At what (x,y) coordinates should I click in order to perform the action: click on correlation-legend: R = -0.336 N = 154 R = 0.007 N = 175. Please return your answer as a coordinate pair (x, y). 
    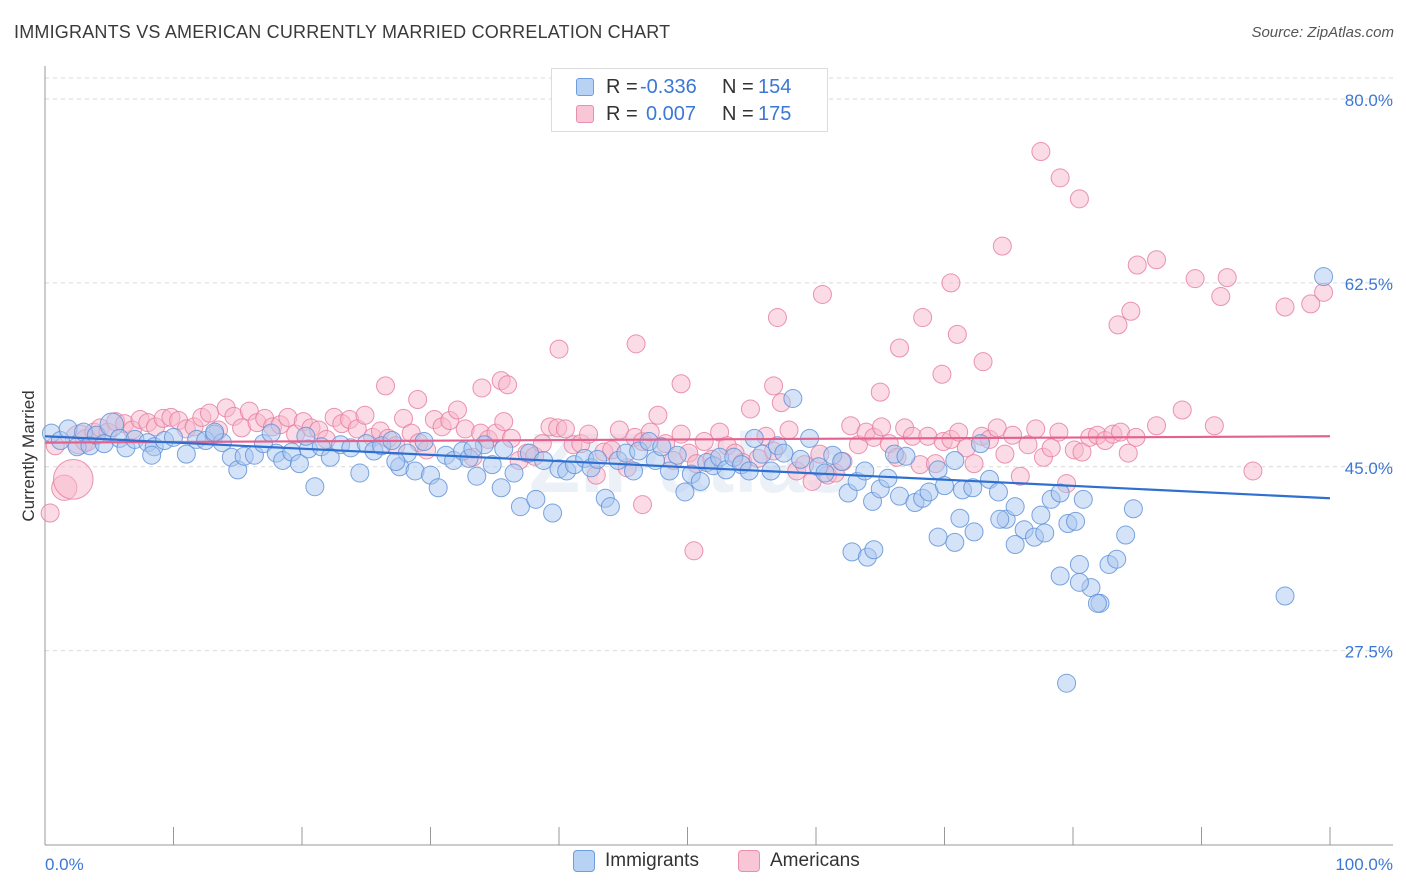
    Looking at the image, I should click on (689, 100).